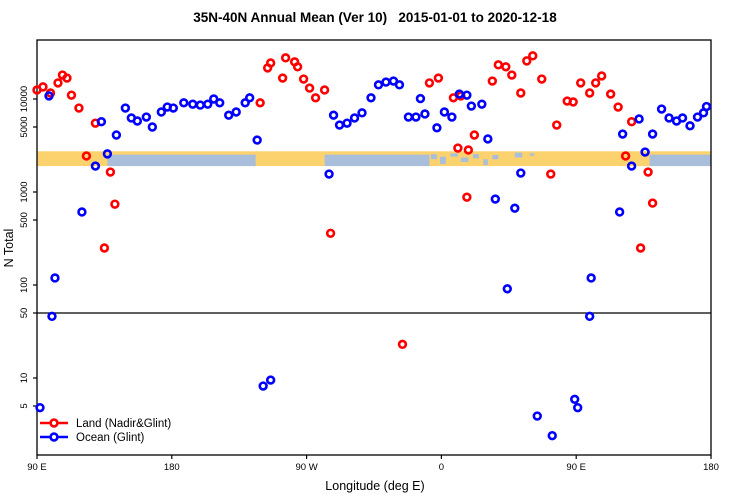 Image resolution: width=750 pixels, height=500 pixels. Describe the element at coordinates (375, 486) in the screenshot. I see `x-axis-label: Longitude (deg E)` at that location.